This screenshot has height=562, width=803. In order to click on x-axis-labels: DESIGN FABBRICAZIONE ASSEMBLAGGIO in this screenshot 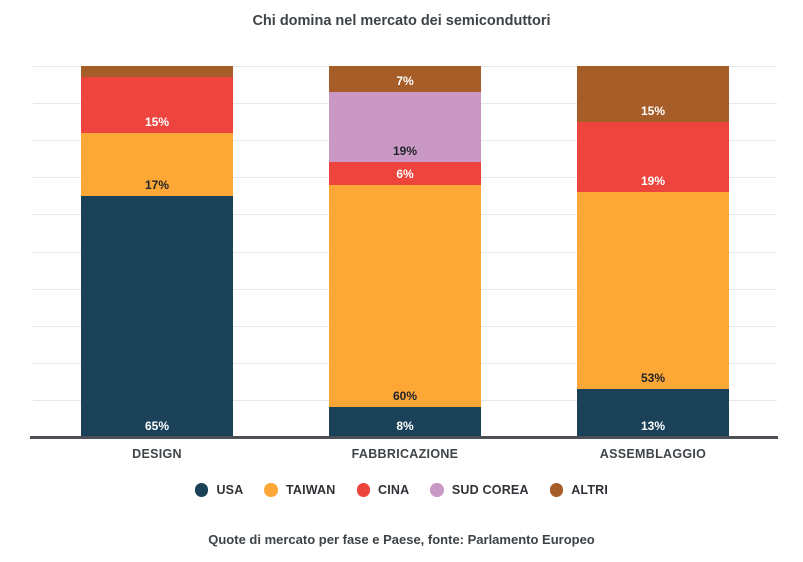, I will do `click(405, 455)`.